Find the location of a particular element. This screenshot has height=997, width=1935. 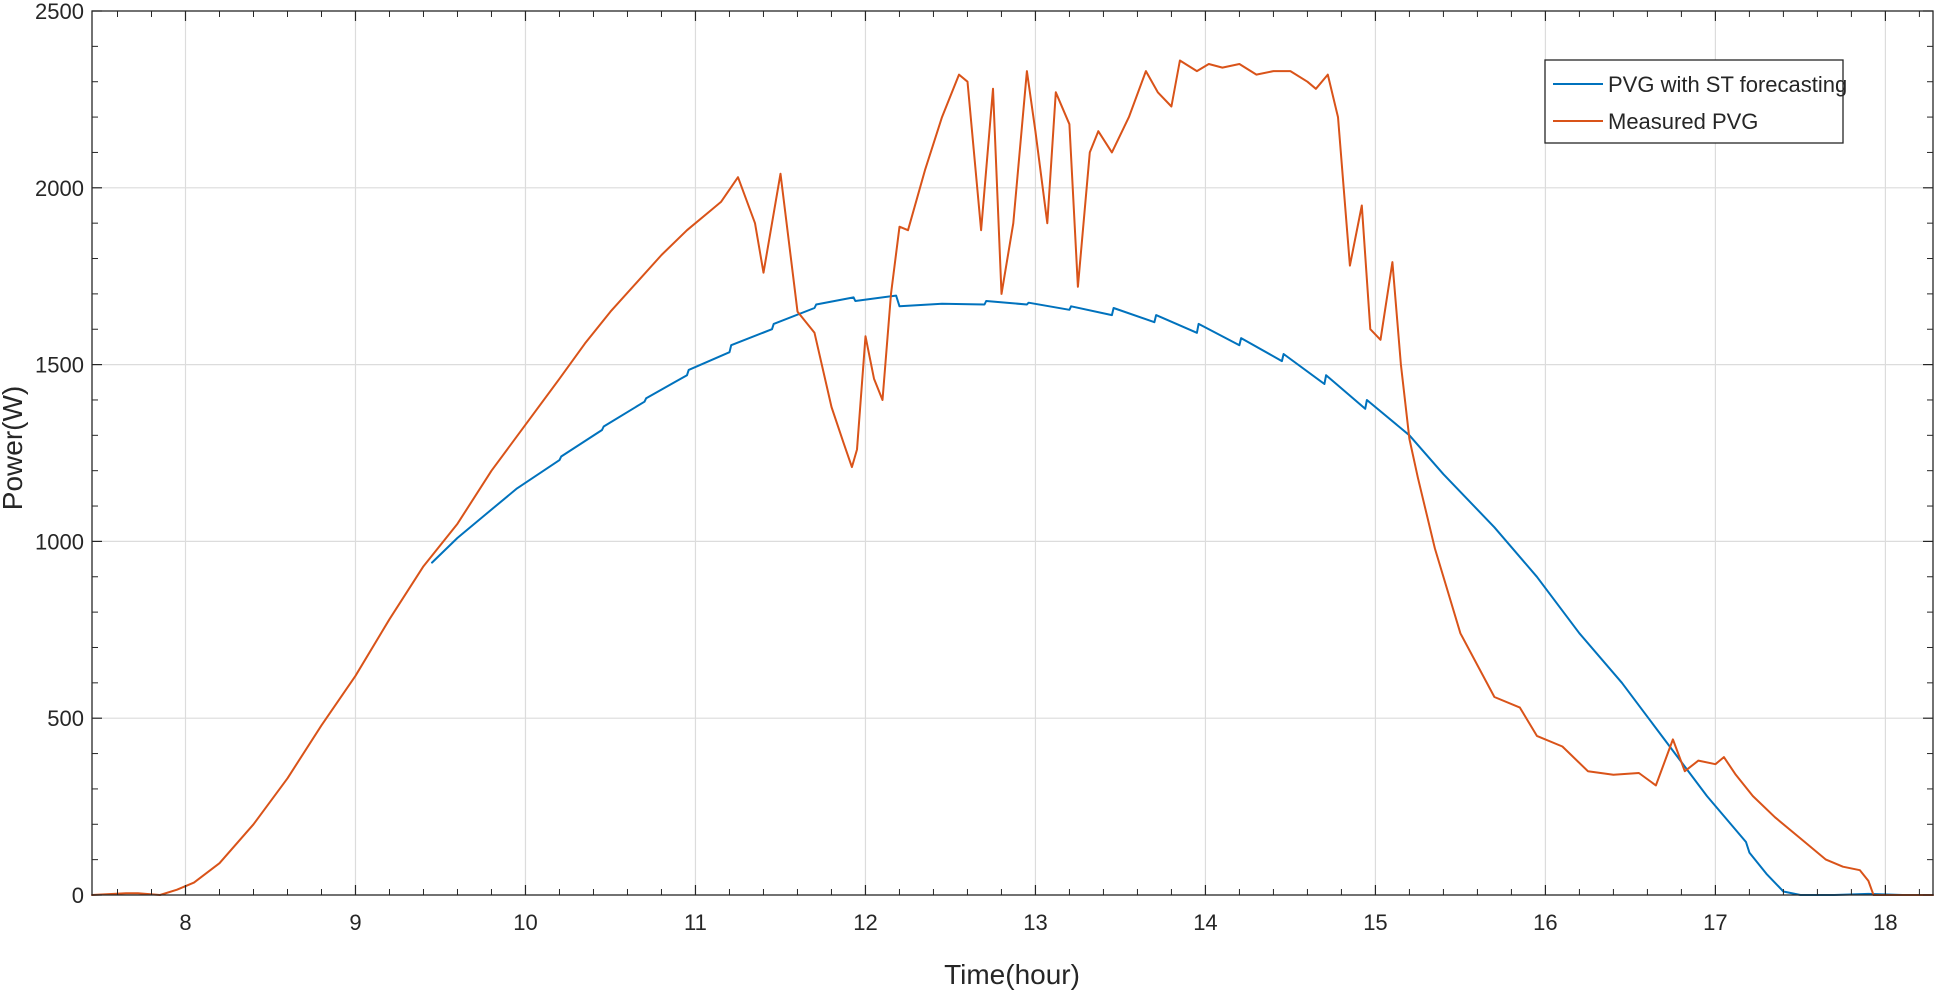

x-tick-label: 8 is located at coordinates (185, 922).